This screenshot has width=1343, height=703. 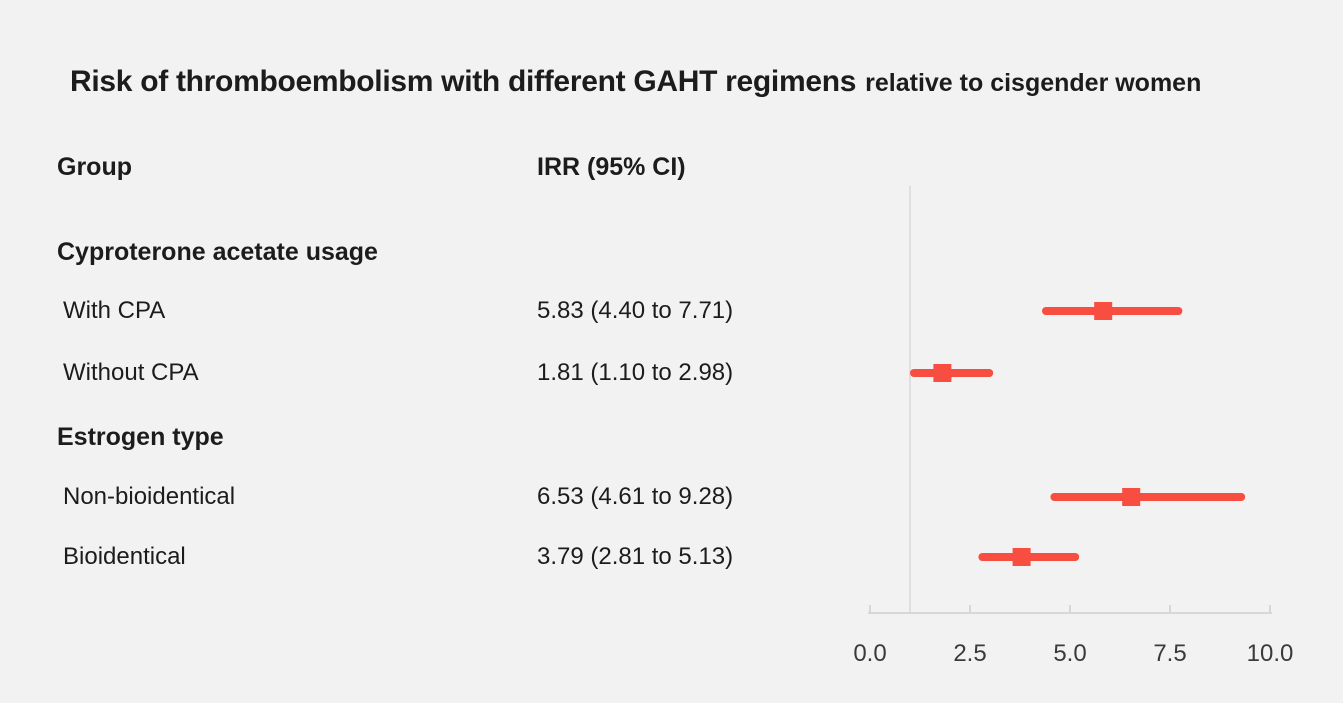 What do you see at coordinates (124, 556) in the screenshot?
I see `row-label: Bioidentical` at bounding box center [124, 556].